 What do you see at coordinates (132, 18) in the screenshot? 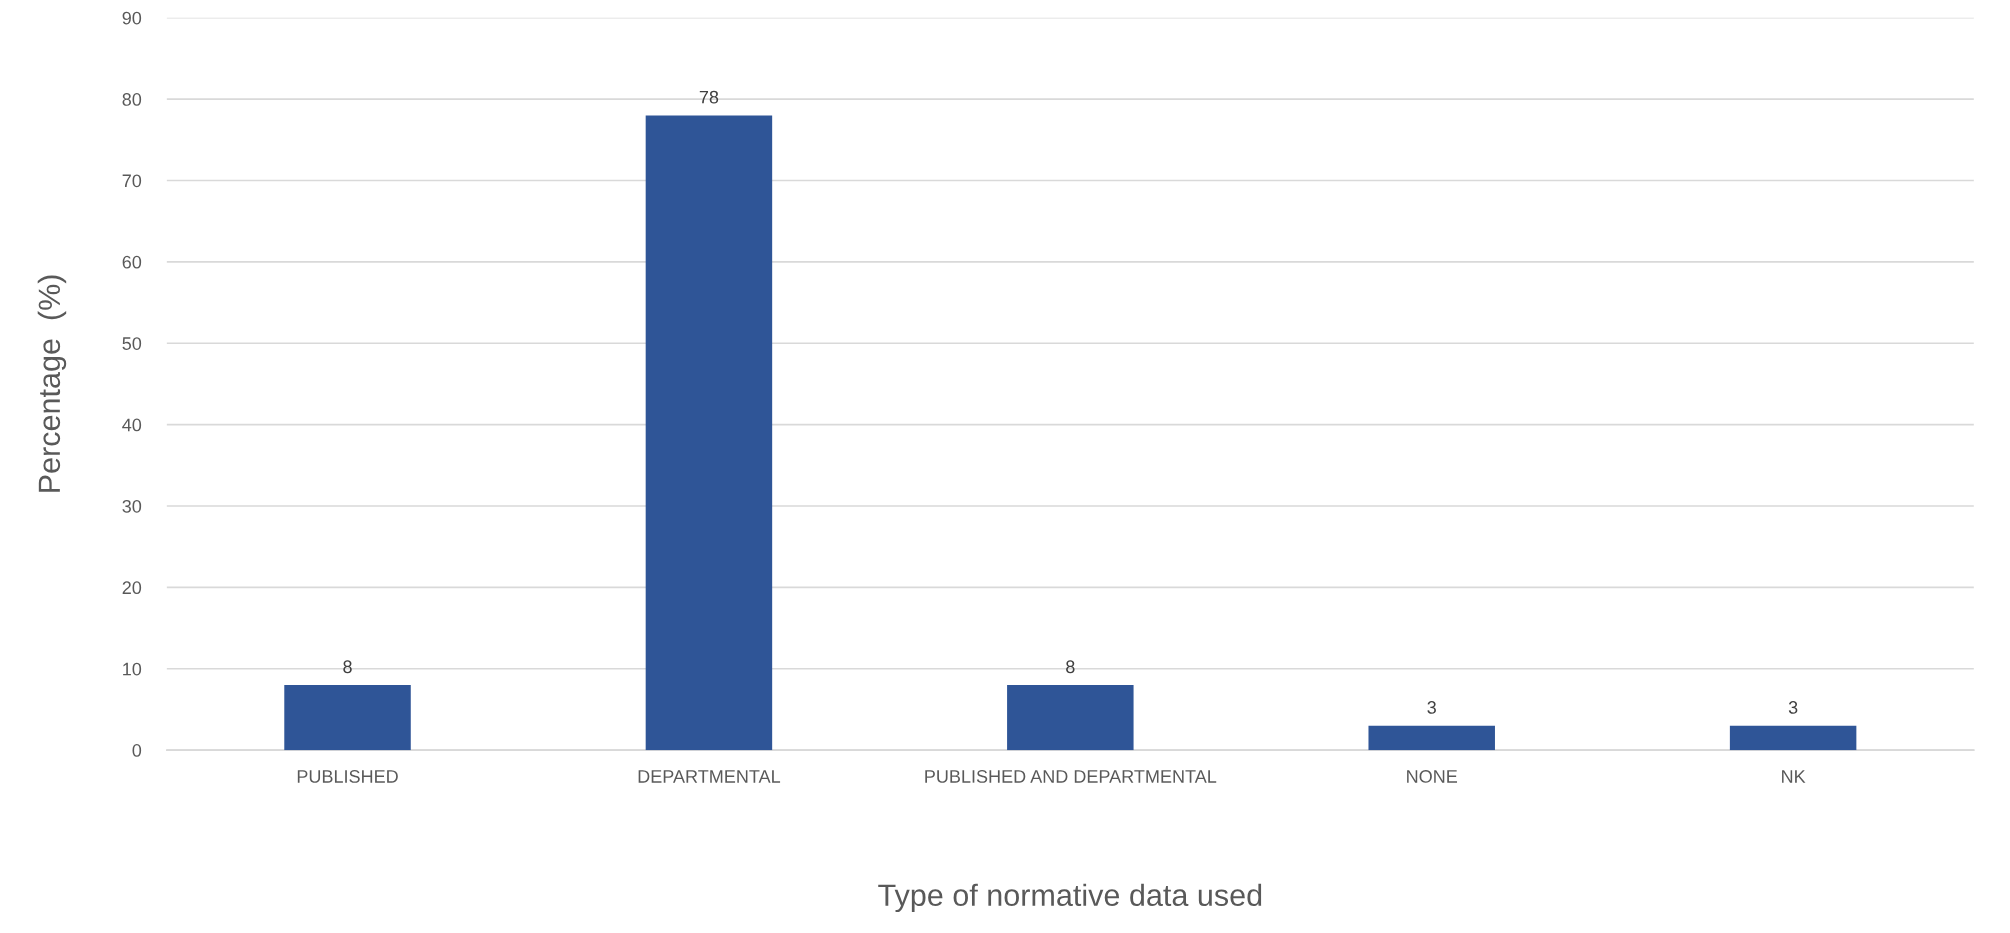
I see `y-tick-label: 90` at bounding box center [132, 18].